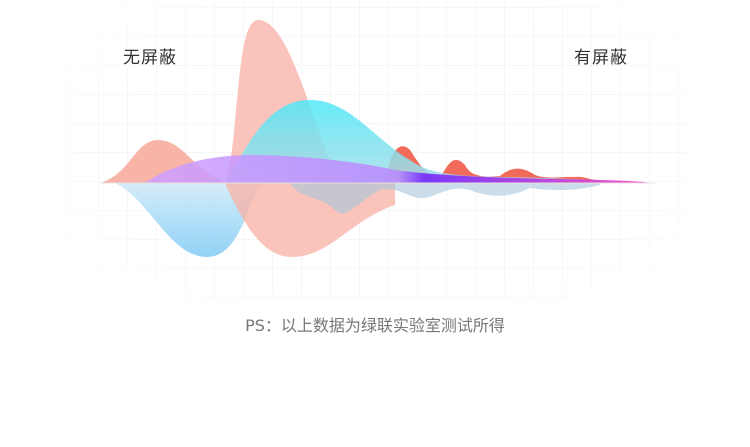  I want to click on footnote: PS：以上数据为绿联实验室测试所得, so click(375, 325).